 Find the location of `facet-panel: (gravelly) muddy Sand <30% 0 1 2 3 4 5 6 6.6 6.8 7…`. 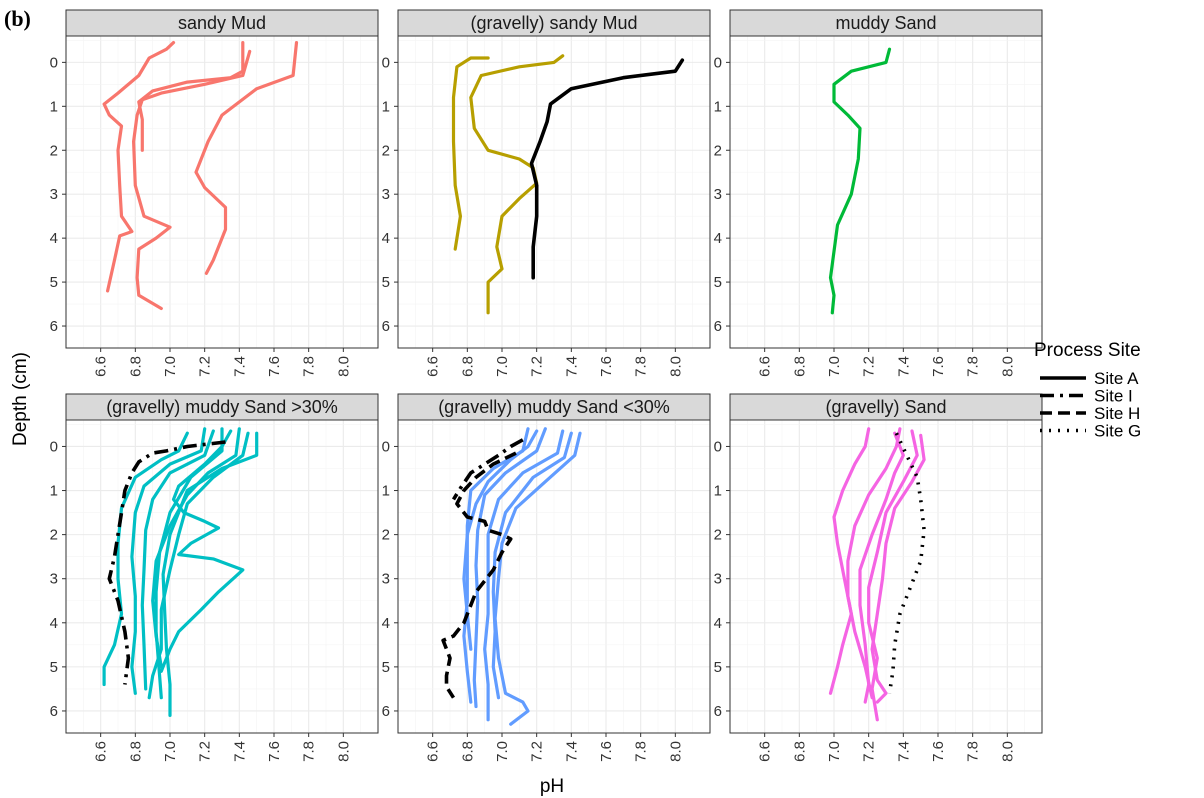

facet-panel: (gravelly) muddy Sand <30% 0 1 2 3 4 5 6 6.6 6.8 7… is located at coordinates (546, 577).